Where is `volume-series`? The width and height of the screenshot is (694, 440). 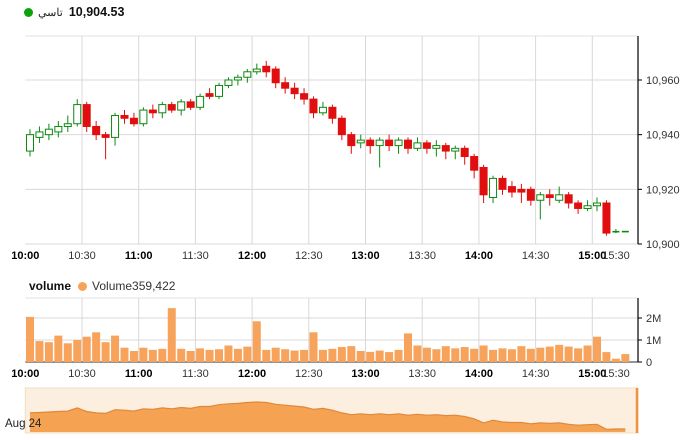 volume-series is located at coordinates (328, 335).